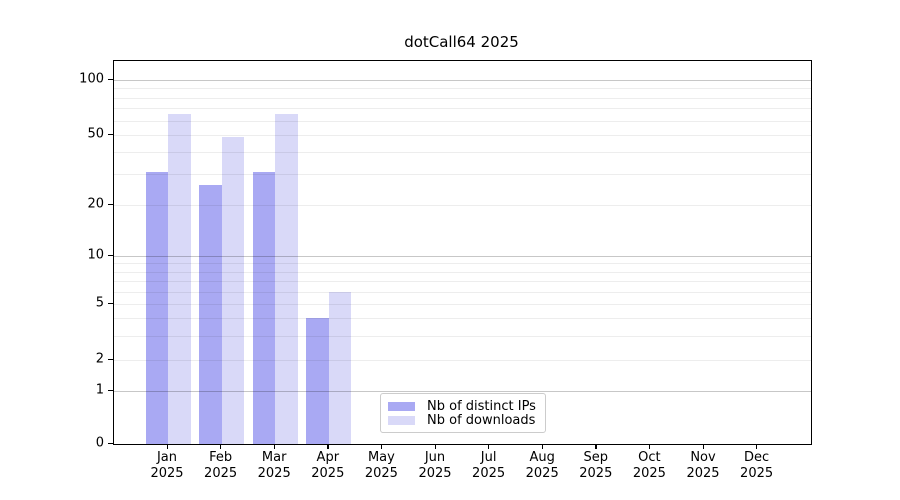  Describe the element at coordinates (99, 303) in the screenshot. I see `y-tick-label-5: 5` at that location.